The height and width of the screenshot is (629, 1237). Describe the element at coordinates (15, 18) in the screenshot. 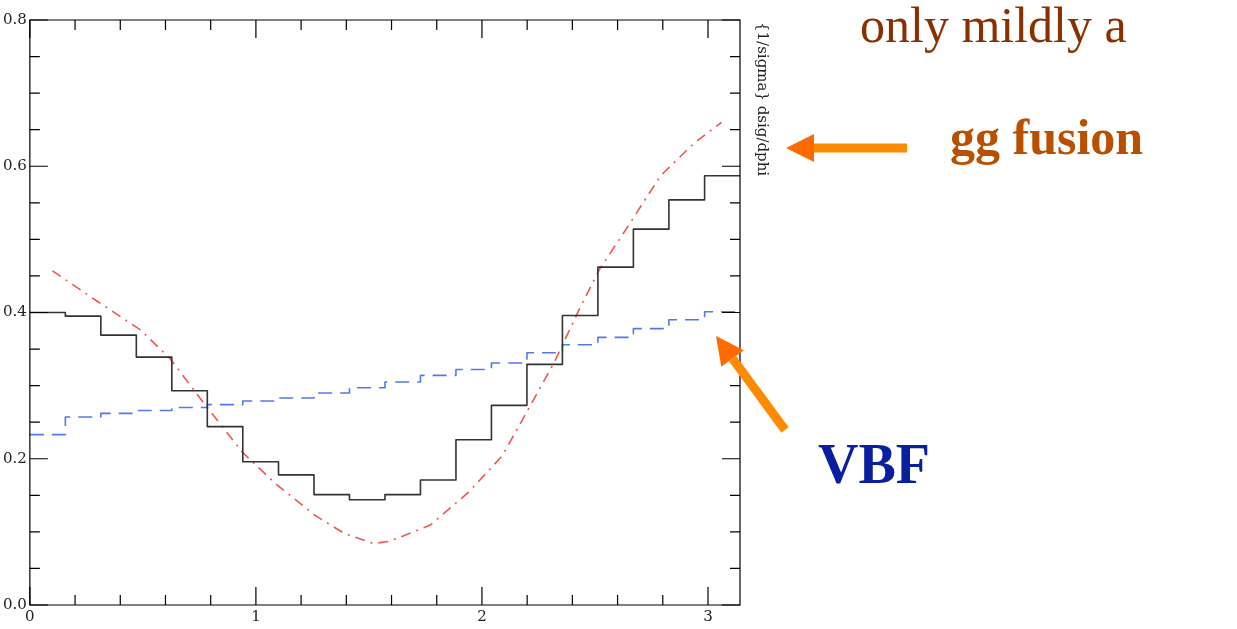

I see `y-tick-label: 0.8` at that location.